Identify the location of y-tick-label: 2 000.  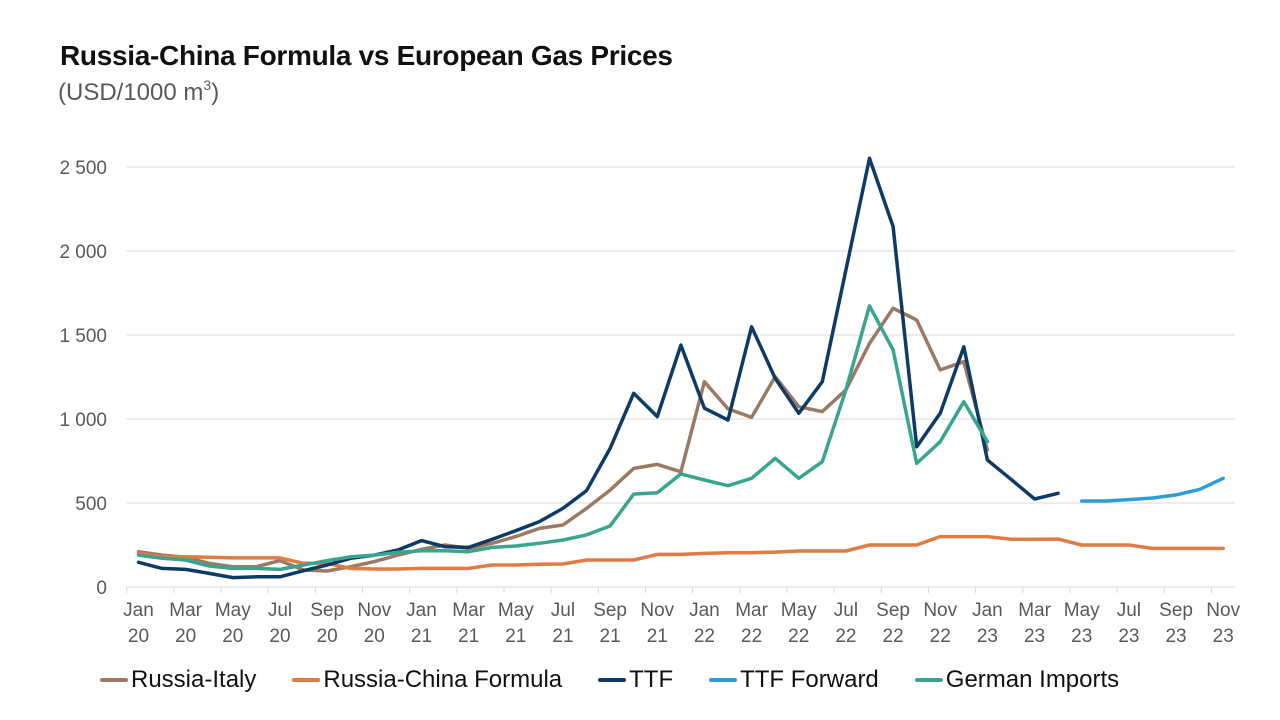
(83, 252).